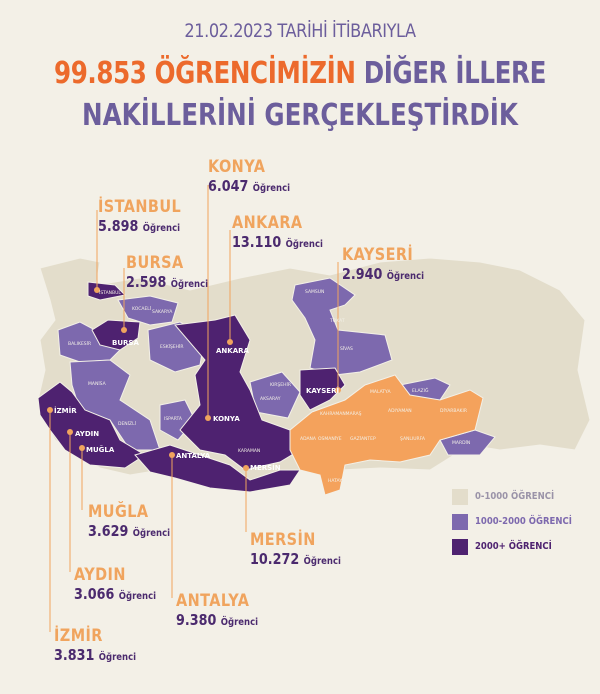 This screenshot has height=694, width=600. Describe the element at coordinates (172, 346) in the screenshot. I see `map-label: ESKİŞEHİR` at that location.